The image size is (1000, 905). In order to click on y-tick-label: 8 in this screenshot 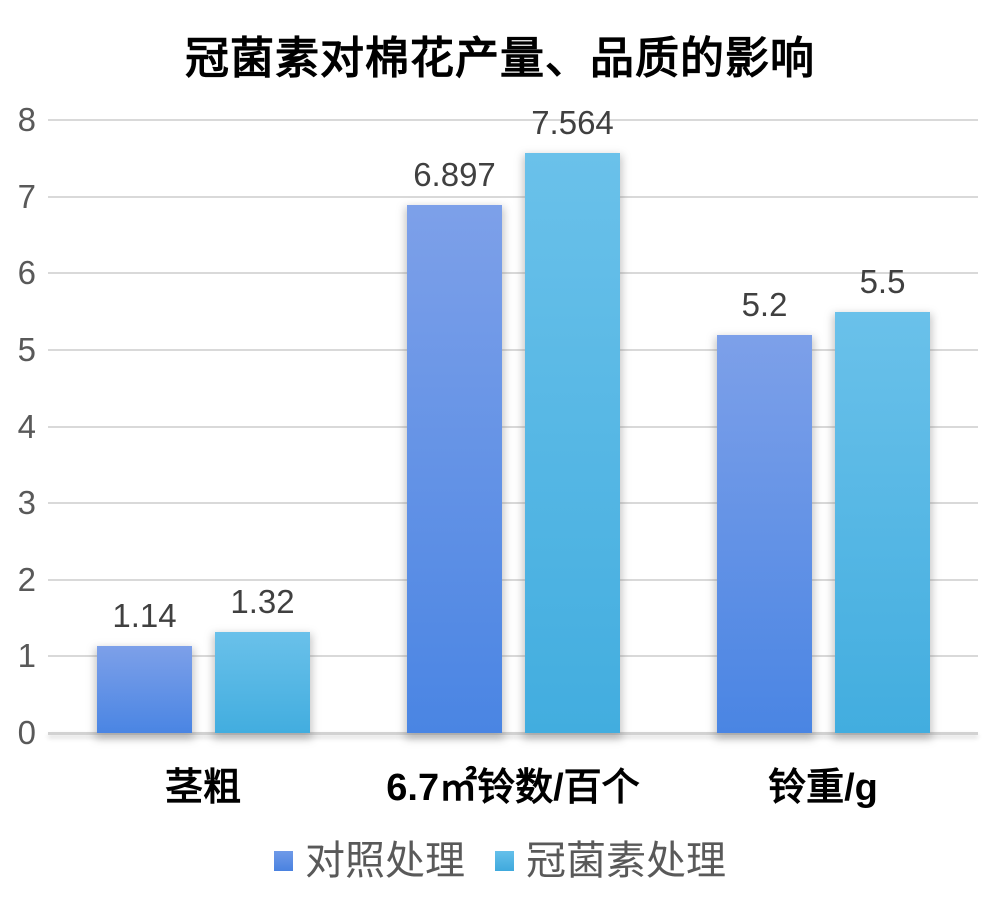, I will do `click(26, 119)`.